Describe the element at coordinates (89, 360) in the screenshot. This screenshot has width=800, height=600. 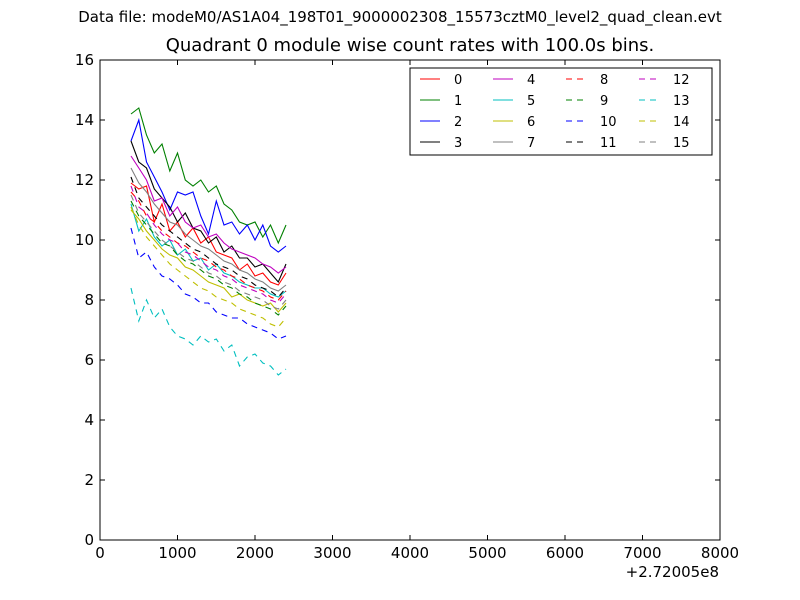
I see `y-tick-label: 6` at that location.